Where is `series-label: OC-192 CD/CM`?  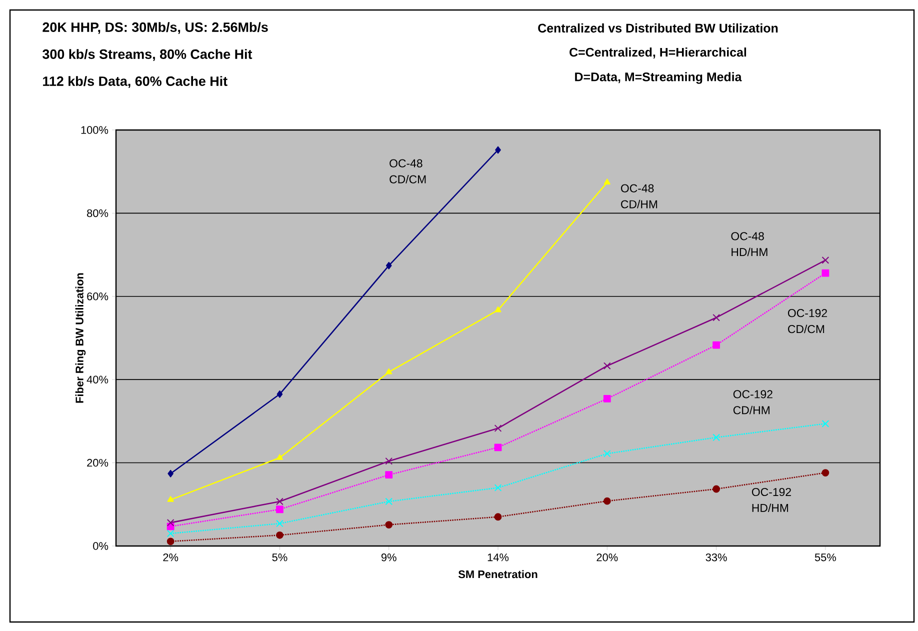
series-label: OC-192 CD/CM is located at coordinates (807, 321).